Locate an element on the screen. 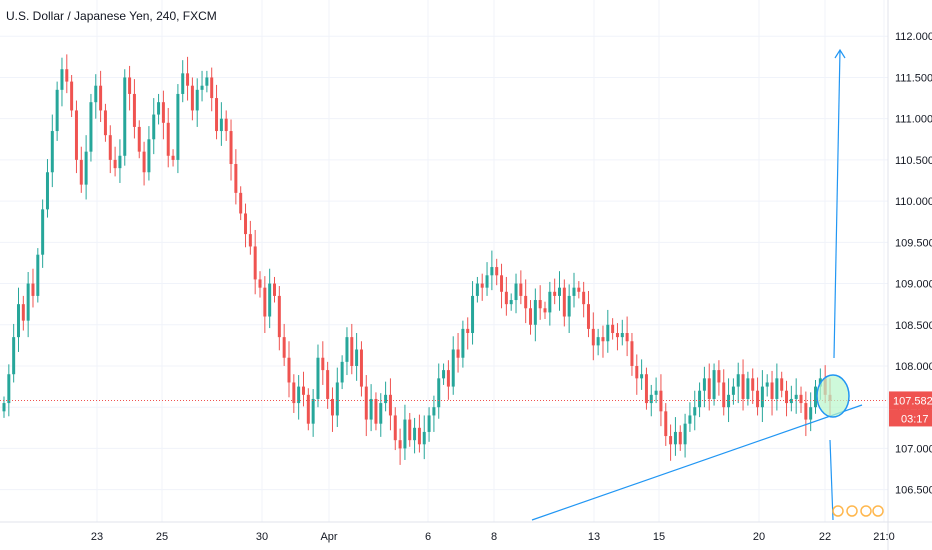 This screenshot has width=932, height=550. time-axis-tick-label: 30 is located at coordinates (262, 537).